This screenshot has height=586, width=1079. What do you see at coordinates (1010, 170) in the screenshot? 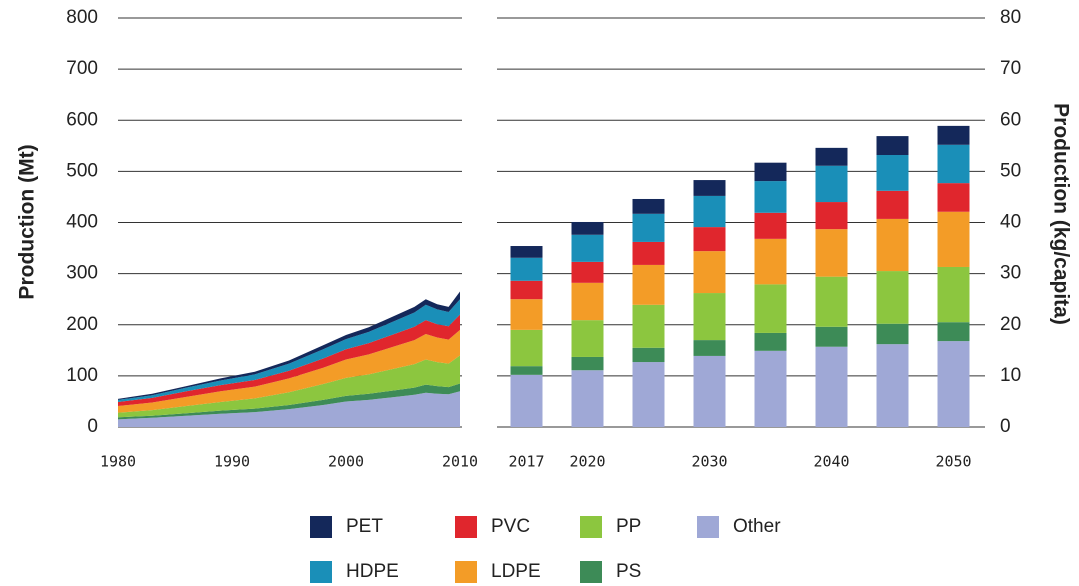
I see `y2-tick-label: 50` at bounding box center [1010, 170].